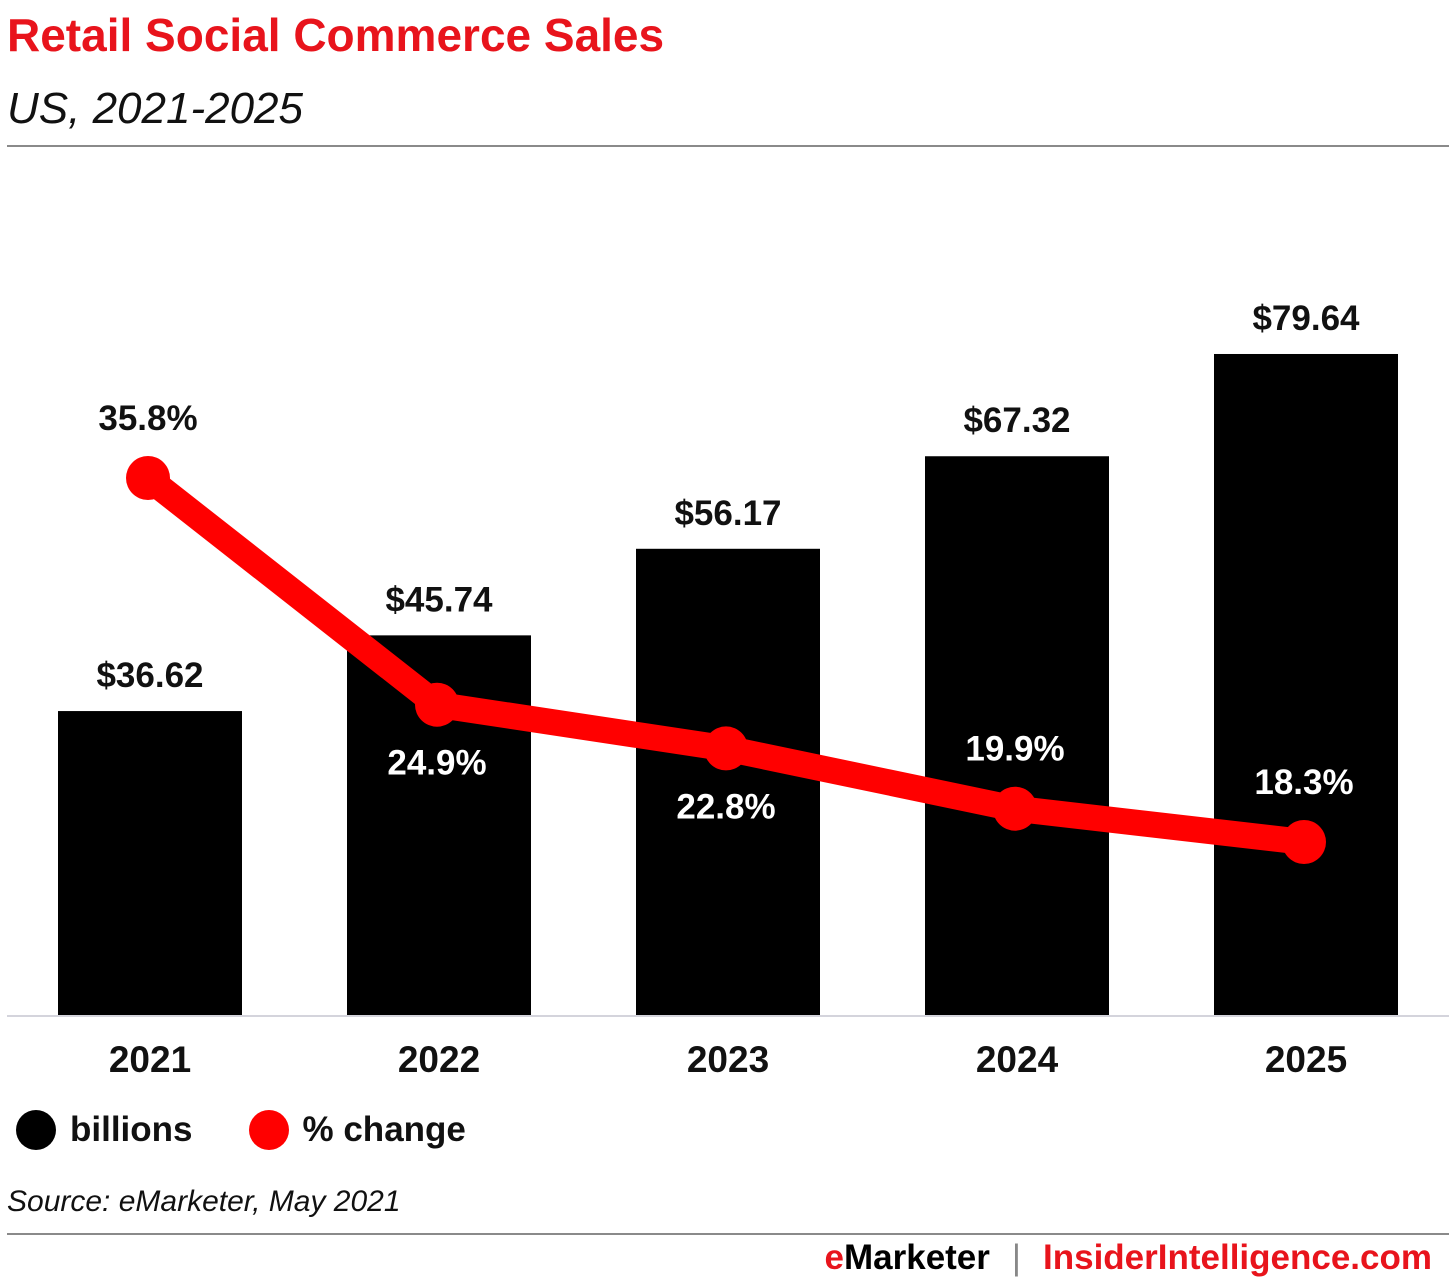 This screenshot has width=1456, height=1287. I want to click on bar-2023, so click(728, 781).